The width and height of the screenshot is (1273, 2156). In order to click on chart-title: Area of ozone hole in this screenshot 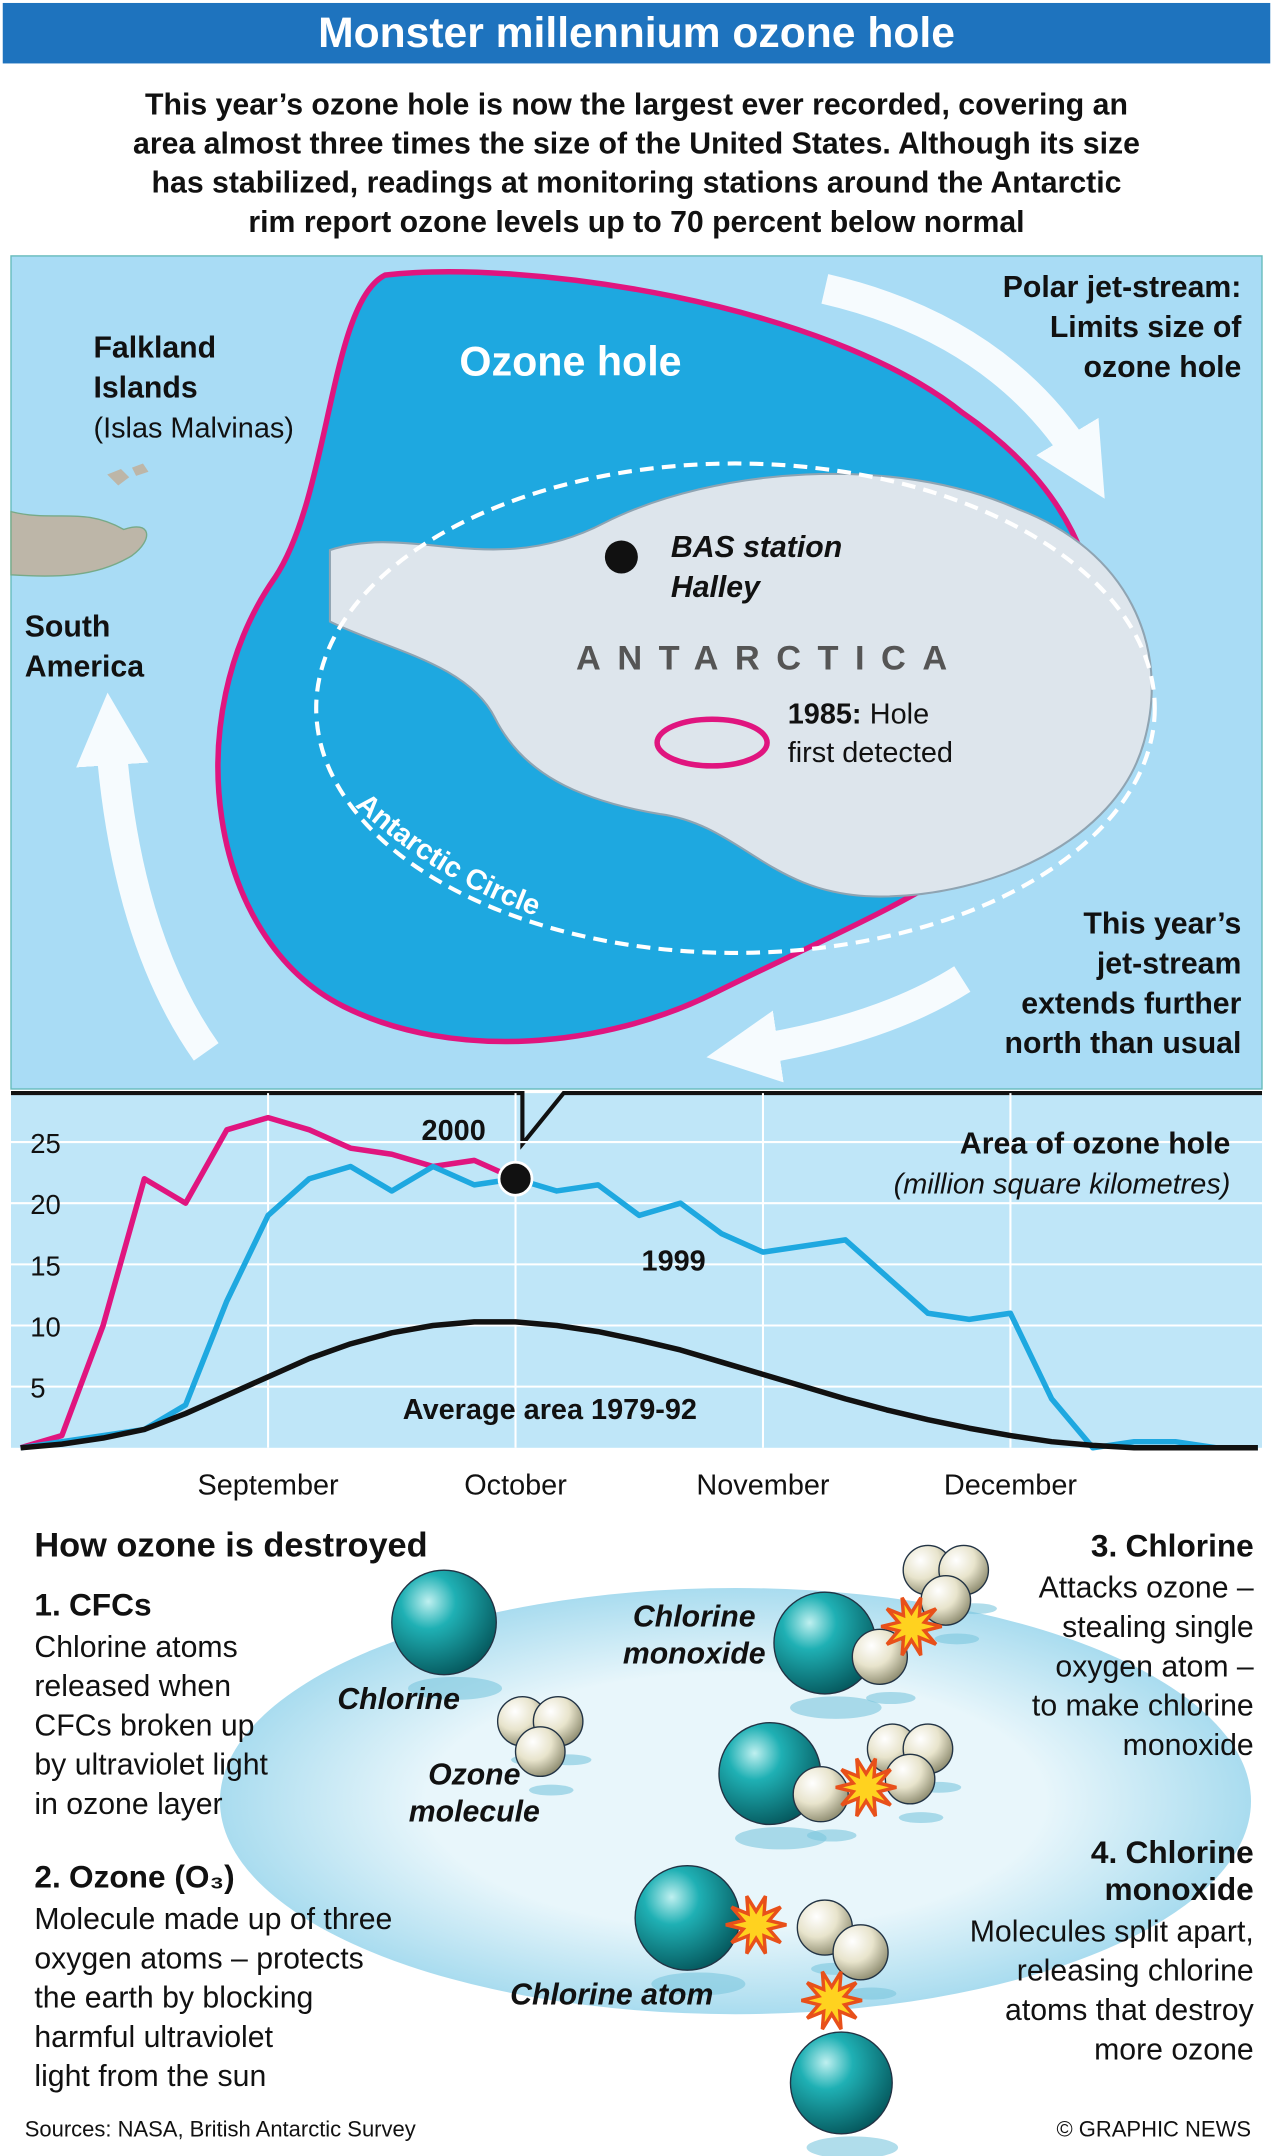, I will do `click(1095, 1144)`.